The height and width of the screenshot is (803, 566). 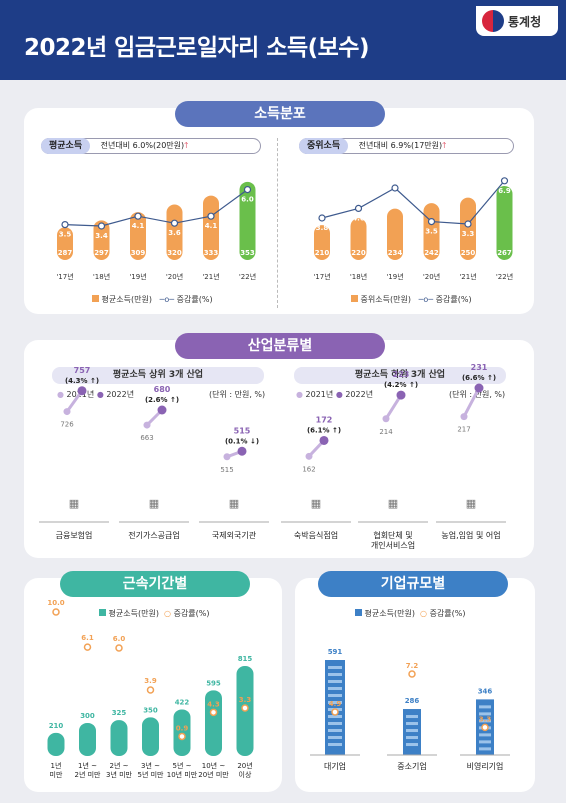 What do you see at coordinates (119, 765) in the screenshot?
I see `x-tick-label: 2년 ~` at bounding box center [119, 765].